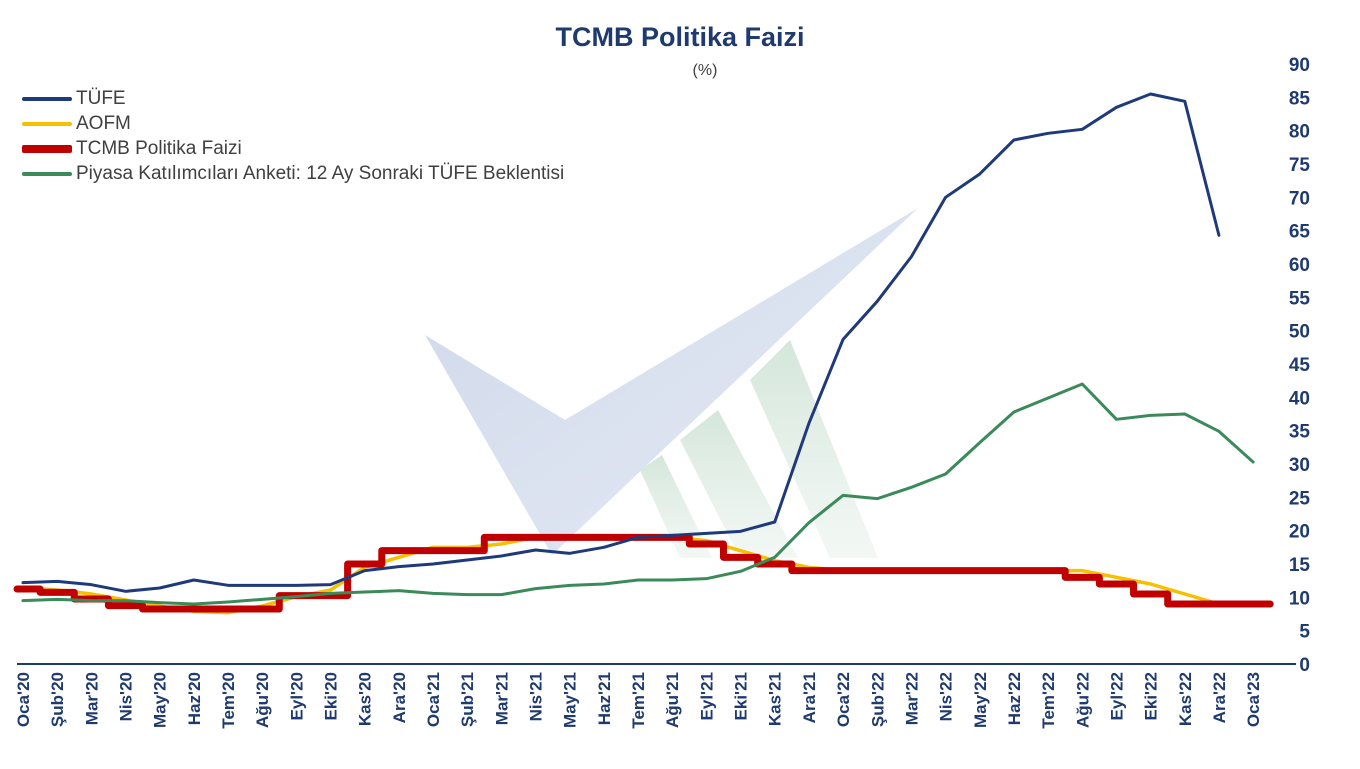 This screenshot has width=1360, height=769. I want to click on x-tick-label: Oca'20, so click(23, 699).